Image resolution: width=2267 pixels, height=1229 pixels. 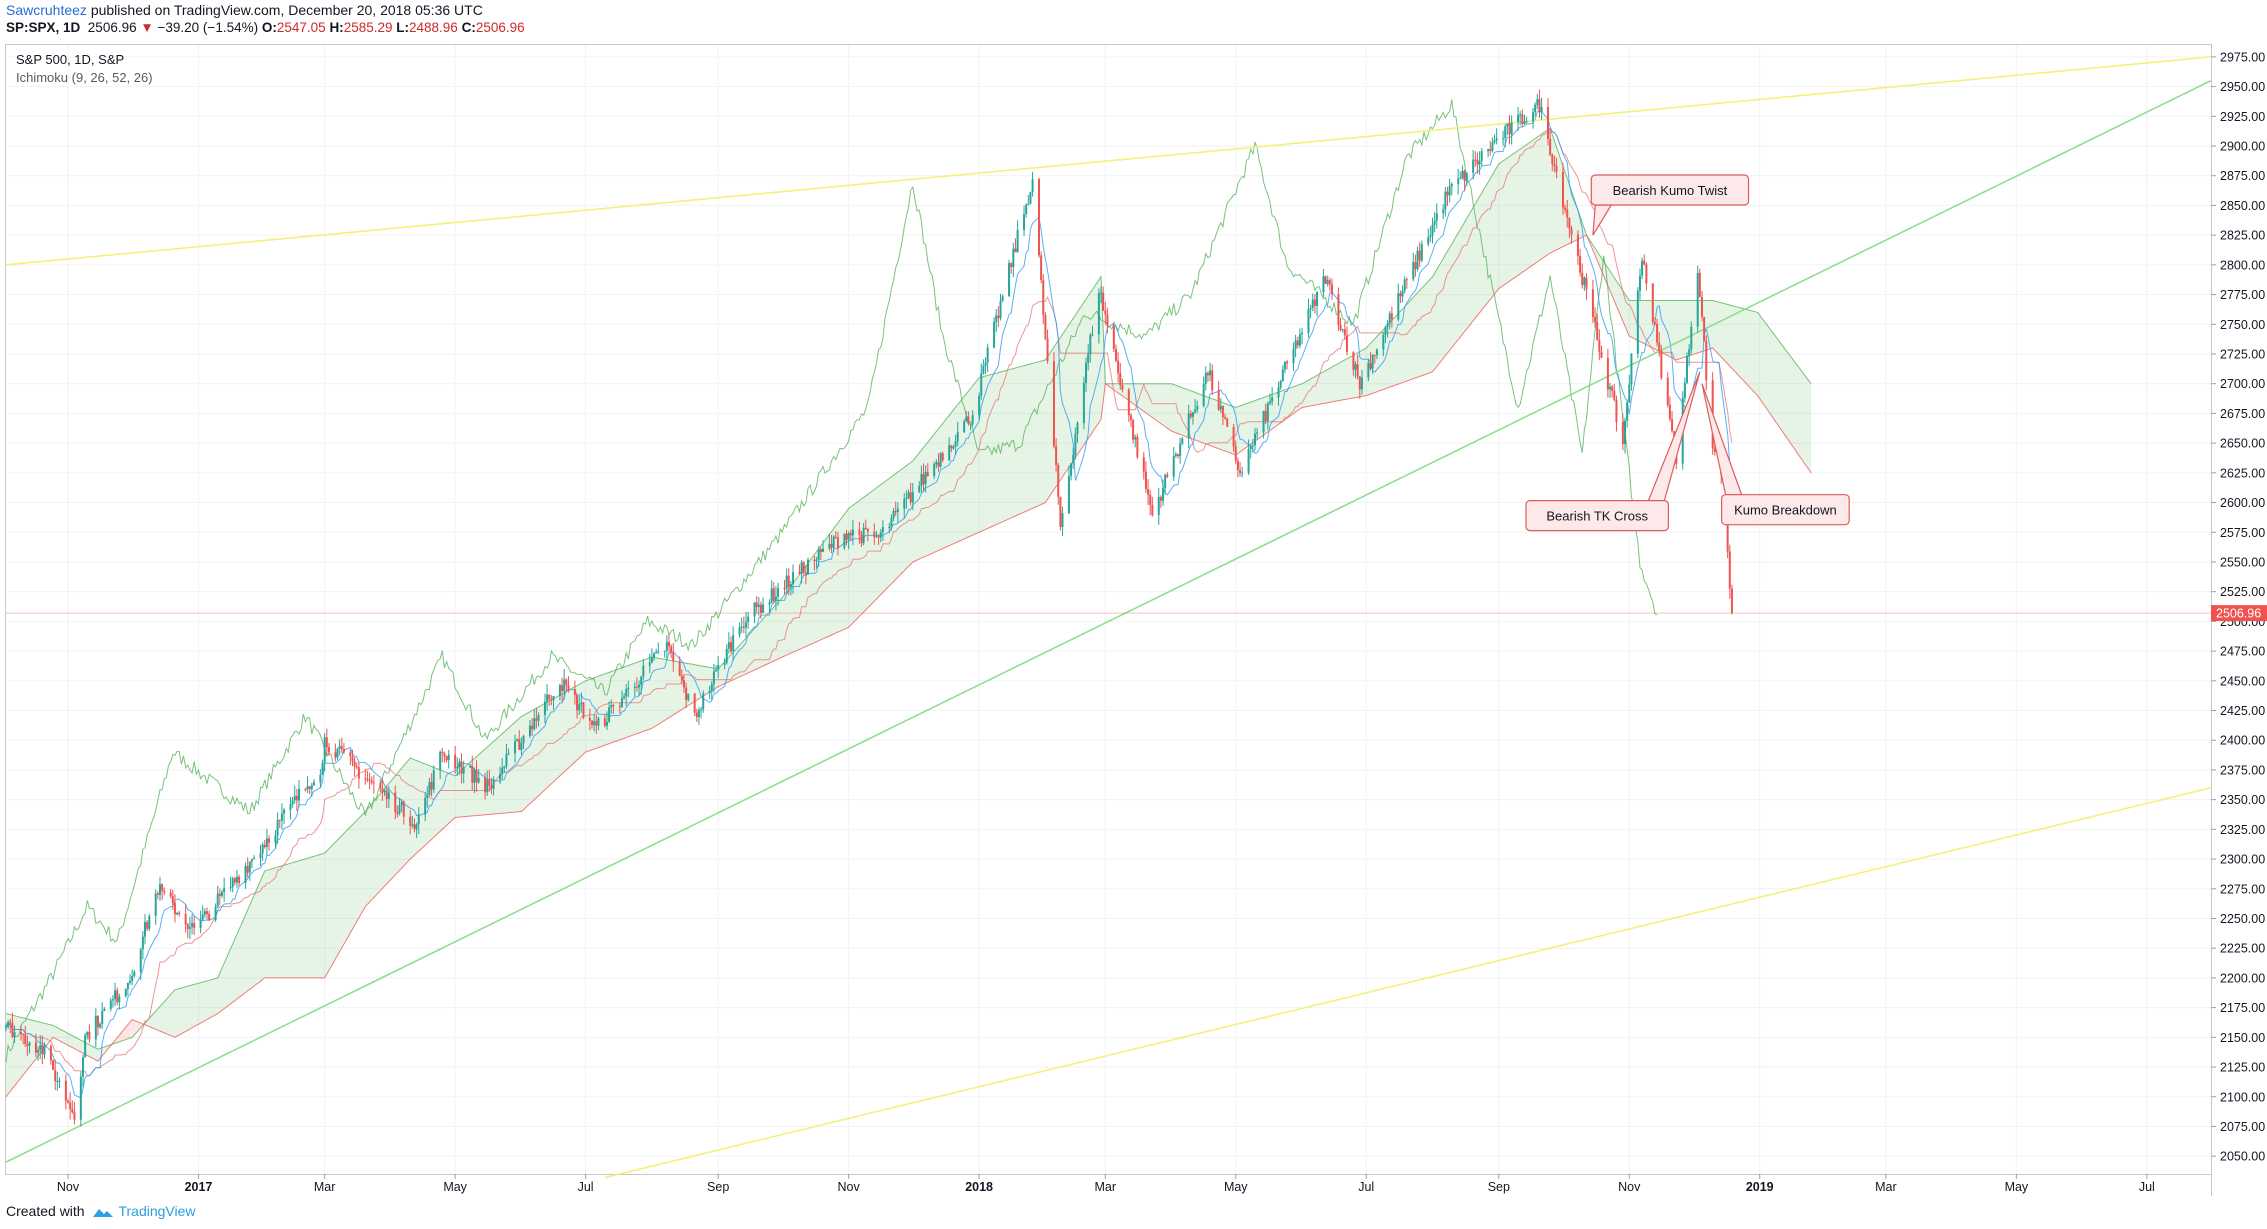 I want to click on high-label: H:, so click(x=336, y=27).